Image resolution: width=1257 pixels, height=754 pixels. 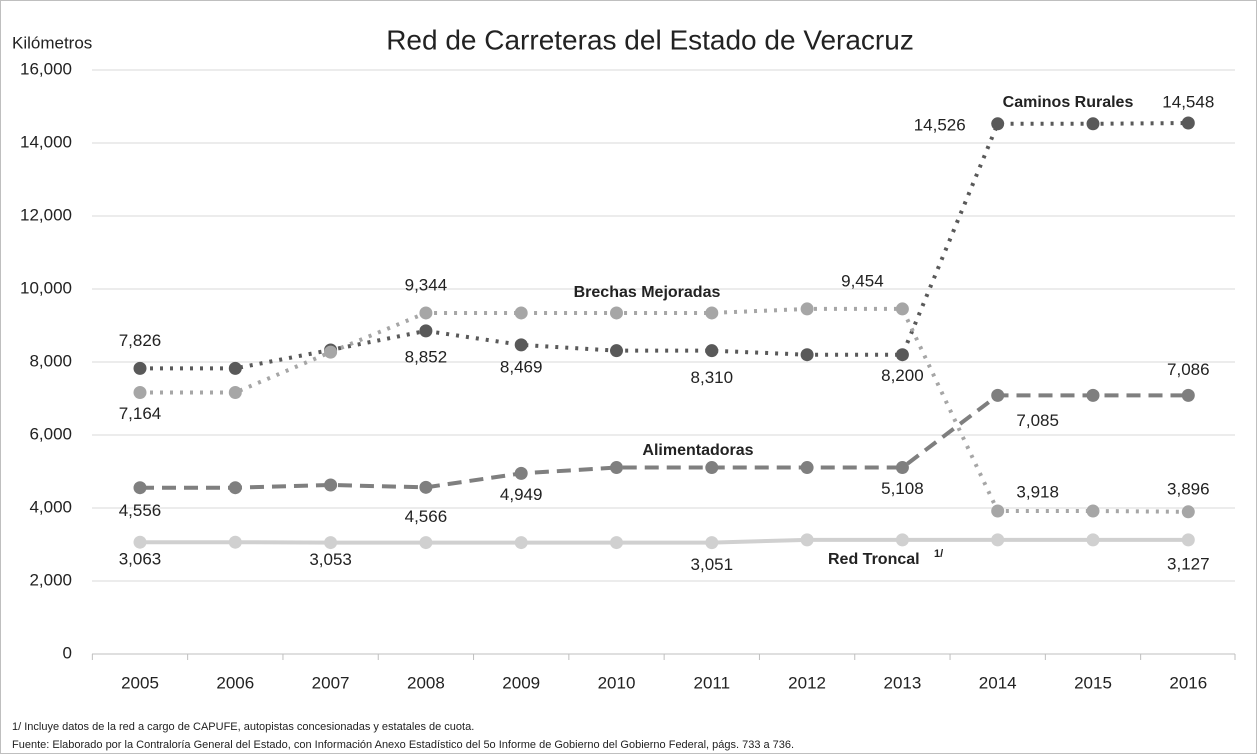 What do you see at coordinates (1037, 420) in the screenshot?
I see `data-label: 7,085` at bounding box center [1037, 420].